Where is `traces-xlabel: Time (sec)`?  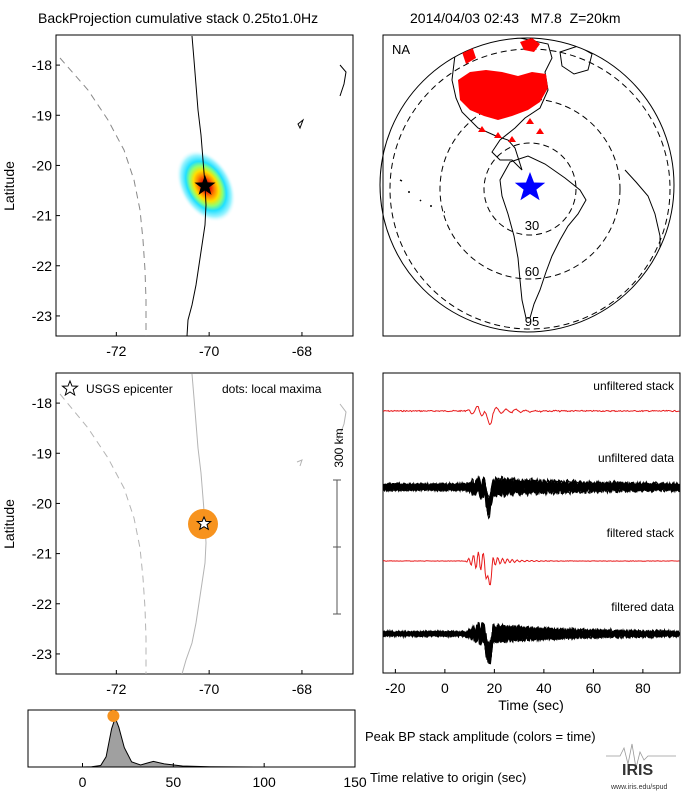 traces-xlabel: Time (sec) is located at coordinates (531, 705).